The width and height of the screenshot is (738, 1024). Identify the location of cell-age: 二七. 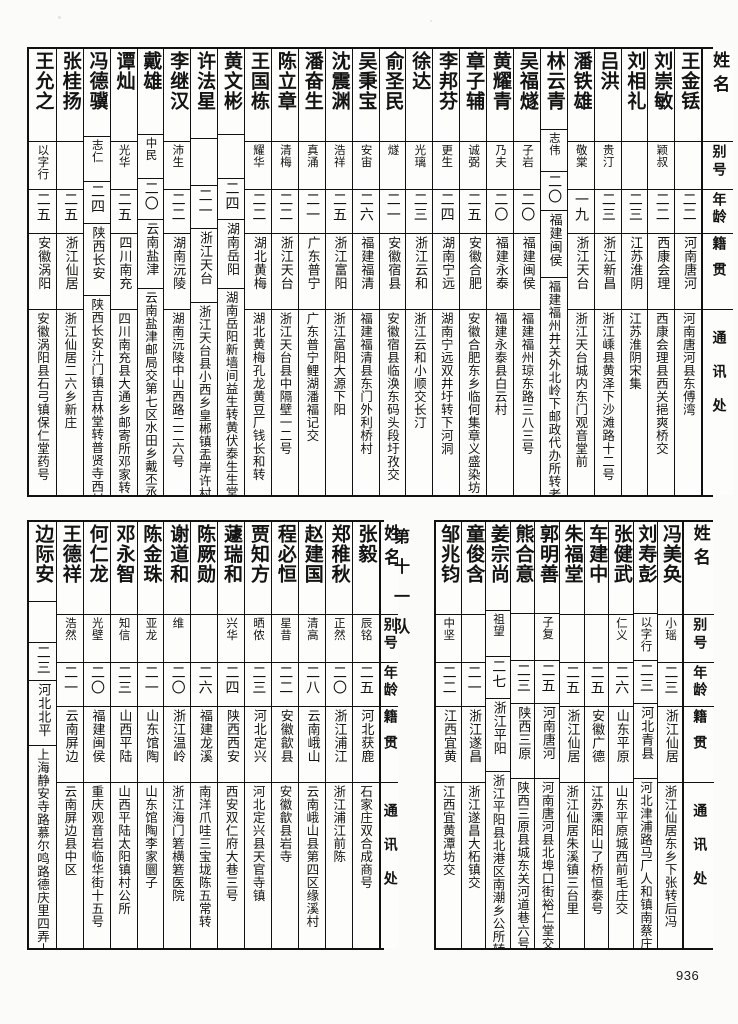
(498, 676).